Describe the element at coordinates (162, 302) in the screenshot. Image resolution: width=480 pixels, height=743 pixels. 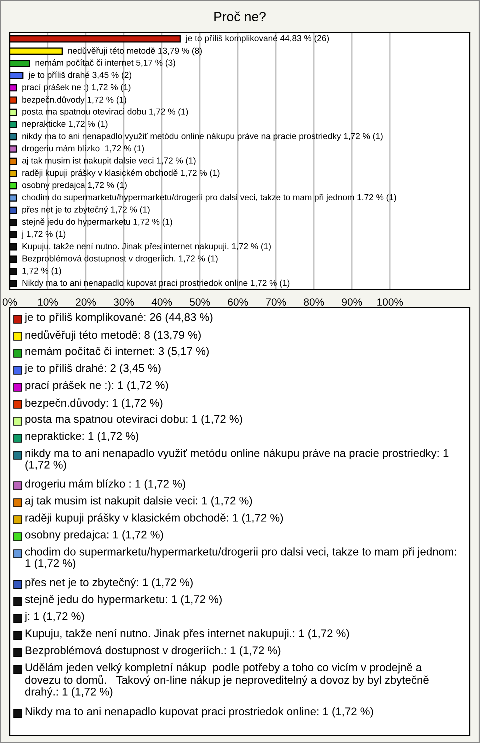
I see `x-tick-label: 40%` at that location.